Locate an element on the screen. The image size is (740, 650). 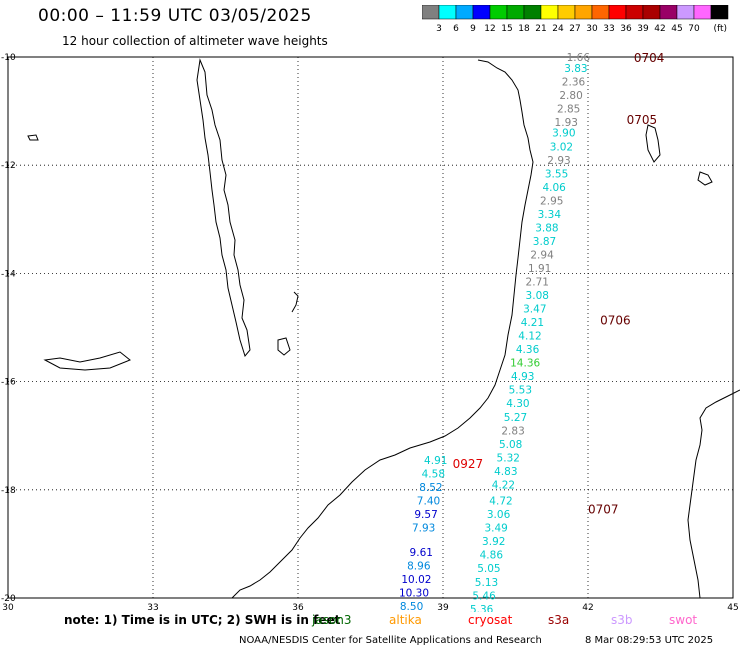
wave-height-value: 4.83 is located at coordinates (505, 472).